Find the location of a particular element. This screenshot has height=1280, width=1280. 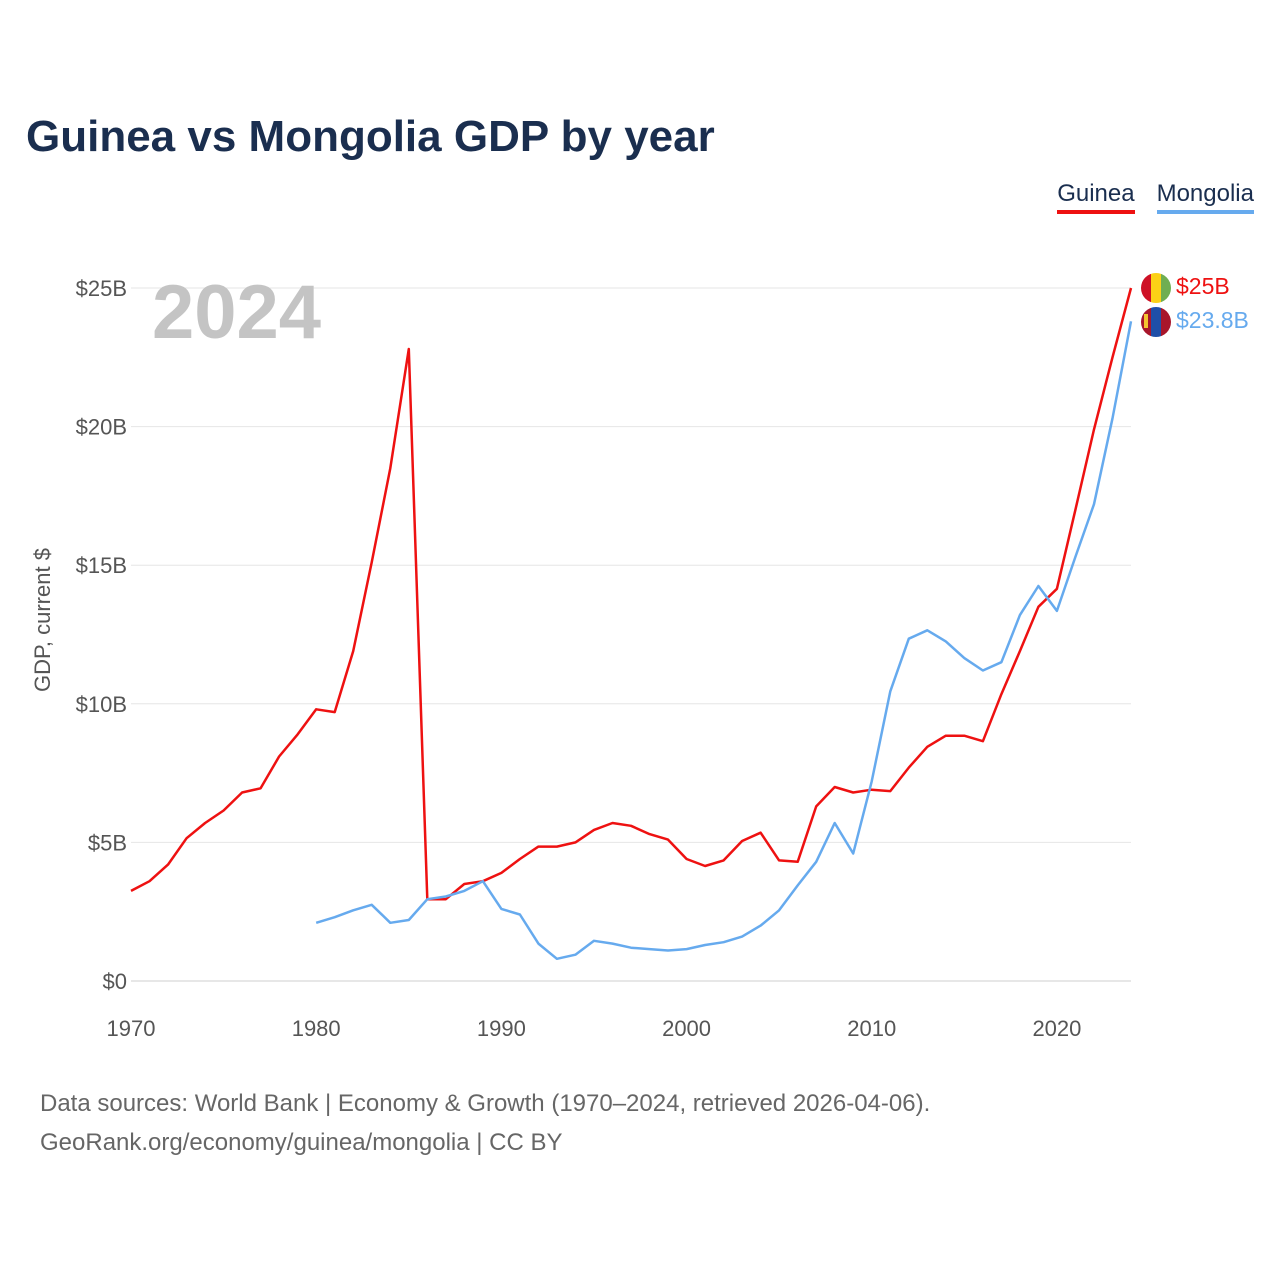

y-tick-label: $5B is located at coordinates (107, 842).